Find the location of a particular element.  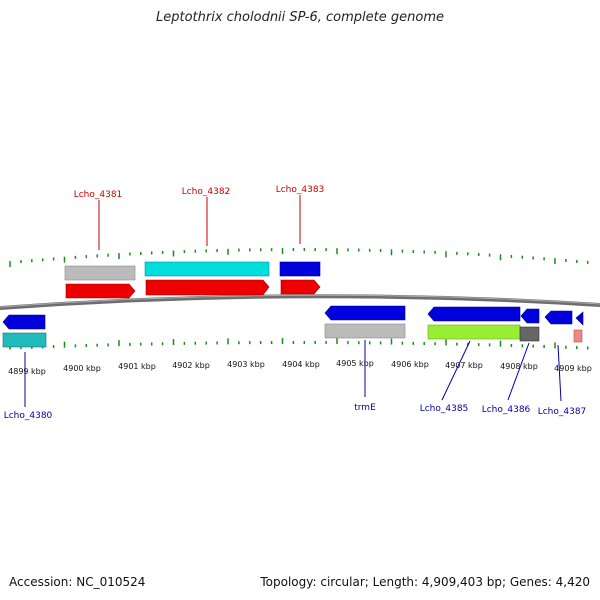

forward-features is located at coordinates (192, 280).